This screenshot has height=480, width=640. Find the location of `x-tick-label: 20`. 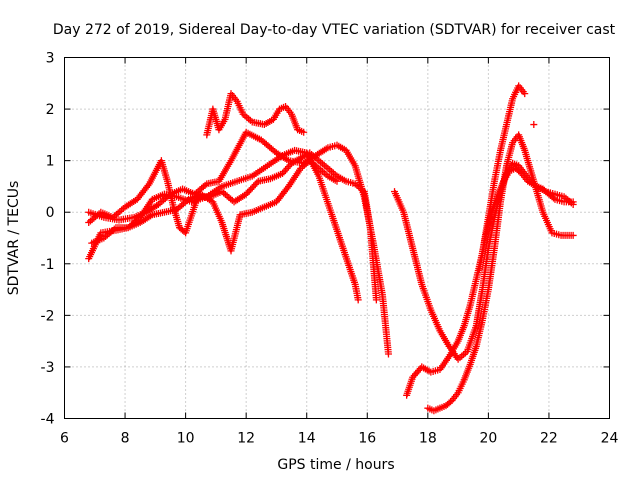

x-tick-label: 20 is located at coordinates (488, 439).